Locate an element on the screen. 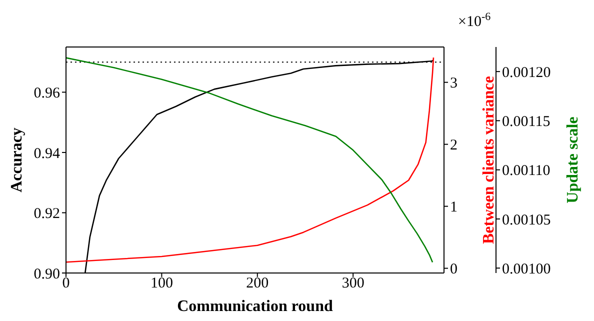  y-tick-label: 0.92 is located at coordinates (47, 214).